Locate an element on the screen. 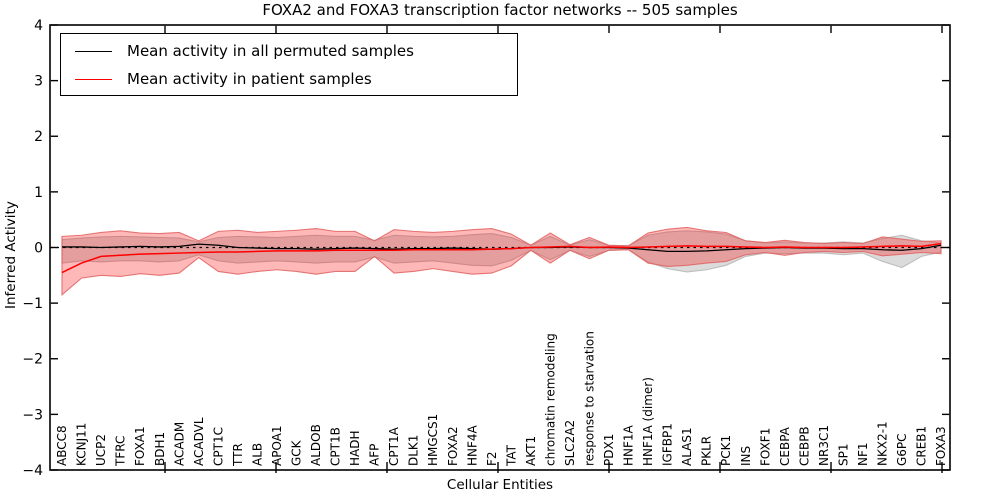  x-tick-label: CPT1B is located at coordinates (336, 446).